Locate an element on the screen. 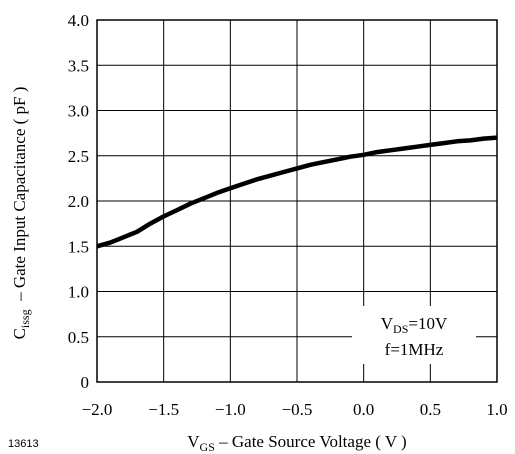  x-axis-label: VGS – Gate Source Voltage ( V ) is located at coordinates (296, 443).